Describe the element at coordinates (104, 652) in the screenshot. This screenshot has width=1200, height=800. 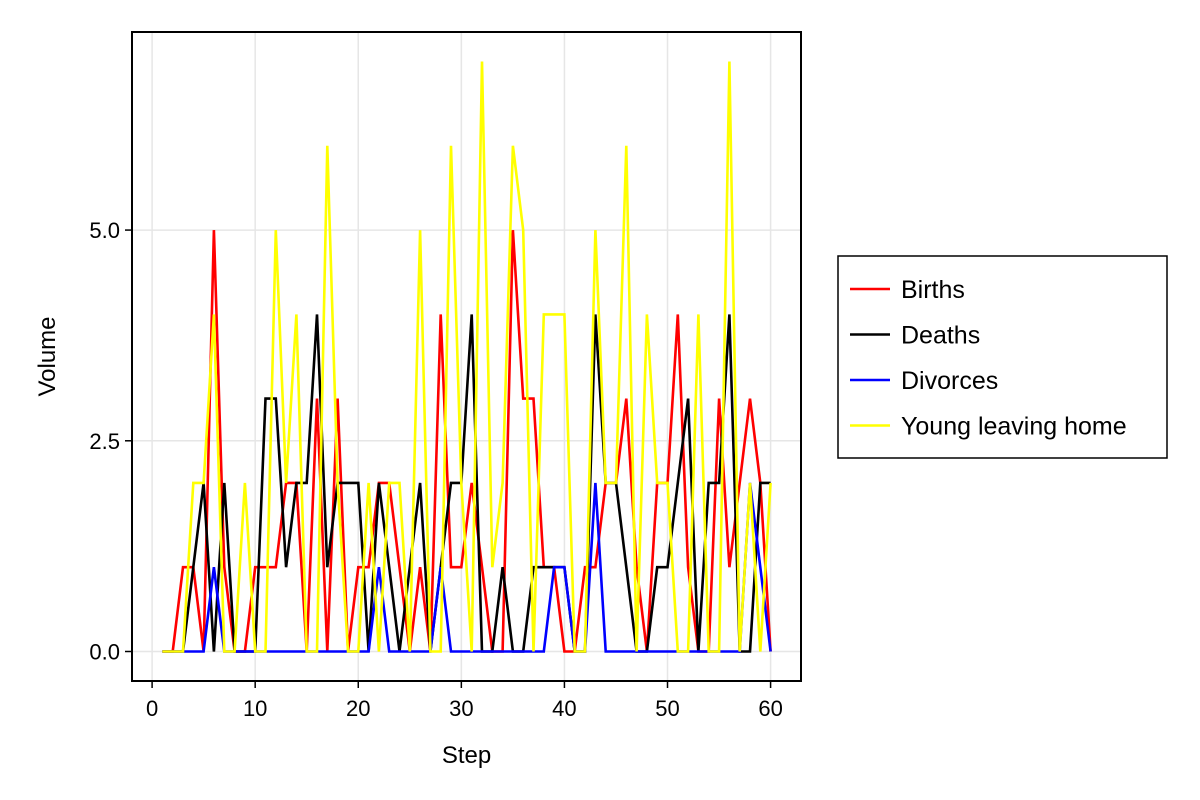
I see `y-tick-label: 0.0` at that location.